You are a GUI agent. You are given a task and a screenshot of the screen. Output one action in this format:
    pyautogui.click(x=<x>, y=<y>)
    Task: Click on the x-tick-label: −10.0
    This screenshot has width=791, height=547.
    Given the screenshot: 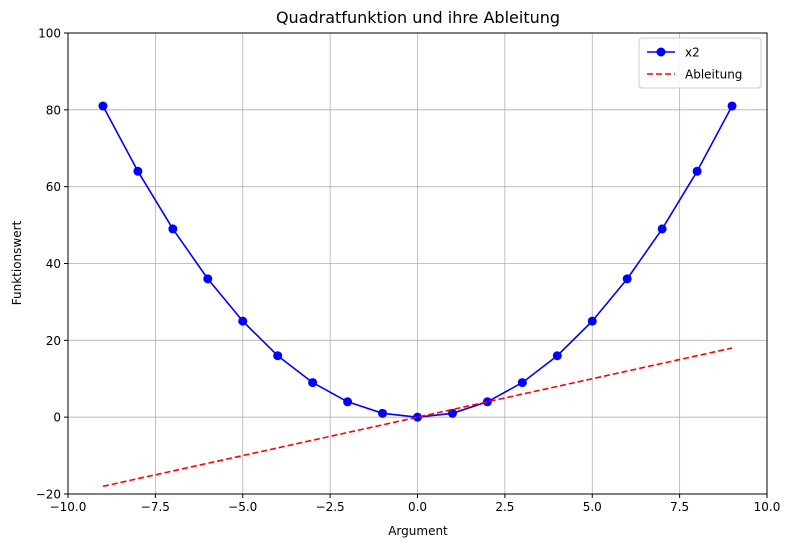 What is the action you would take?
    pyautogui.click(x=68, y=507)
    